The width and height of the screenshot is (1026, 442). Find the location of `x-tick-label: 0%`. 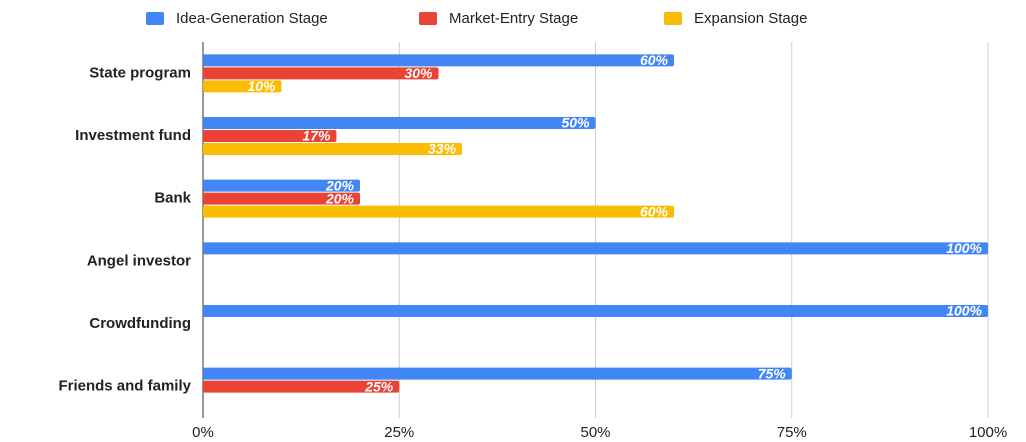

x-tick-label: 0% is located at coordinates (203, 432).